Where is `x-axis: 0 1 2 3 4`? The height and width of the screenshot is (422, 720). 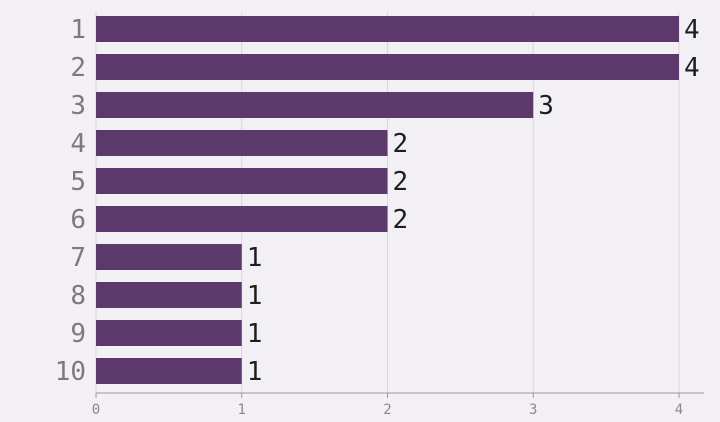
x-axis: 0 1 2 3 4 is located at coordinates (398, 405).